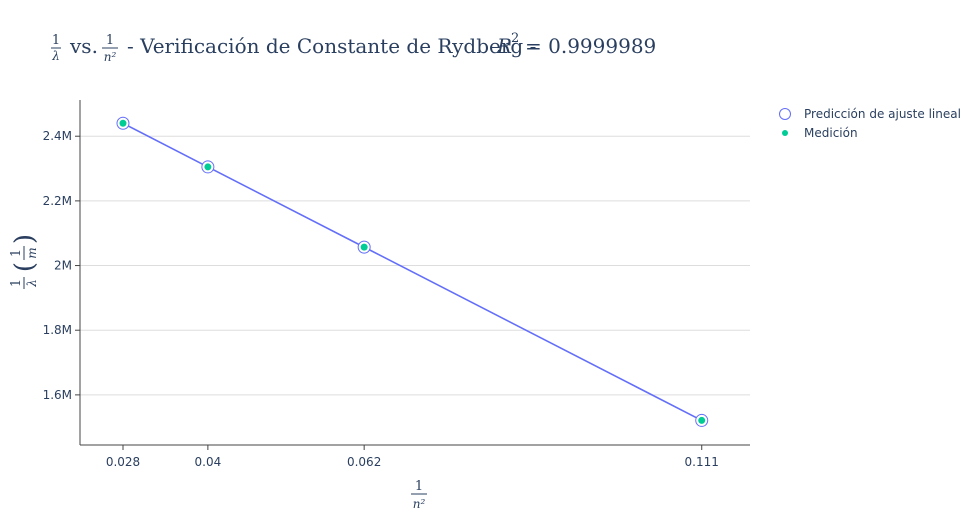  Describe the element at coordinates (412, 457) in the screenshot. I see `x-axis-ticks: 0.028 0.04 0.062 0.111` at that location.